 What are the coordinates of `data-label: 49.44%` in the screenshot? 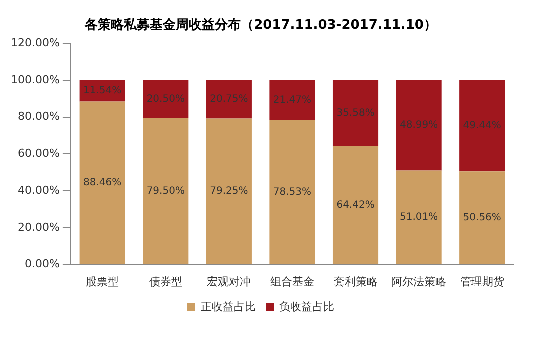 It's located at (482, 126).